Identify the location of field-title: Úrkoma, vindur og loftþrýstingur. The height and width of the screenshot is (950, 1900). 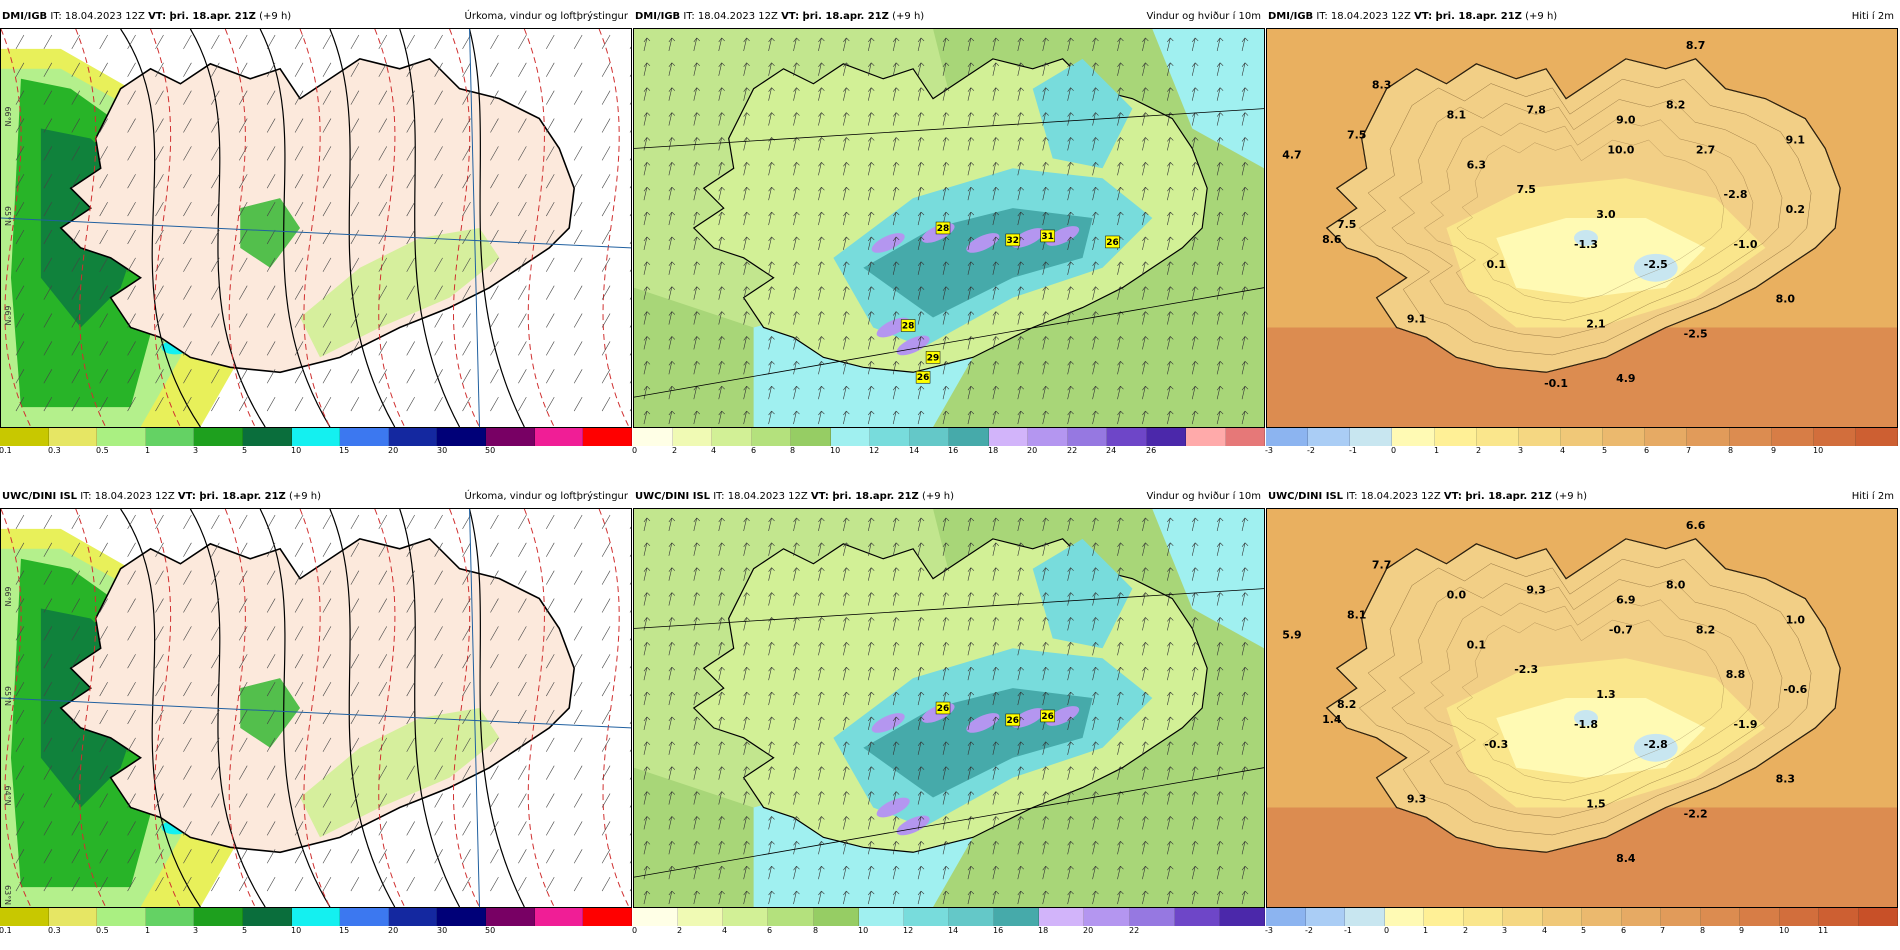
(546, 16).